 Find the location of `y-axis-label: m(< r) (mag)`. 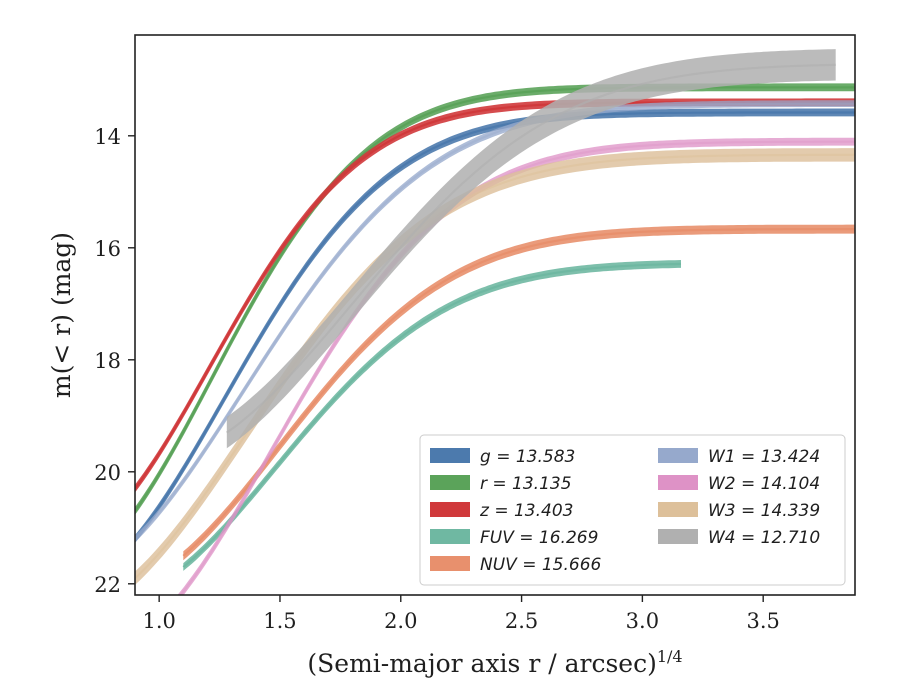

y-axis-label: m(< r) (mag) is located at coordinates (61, 315).